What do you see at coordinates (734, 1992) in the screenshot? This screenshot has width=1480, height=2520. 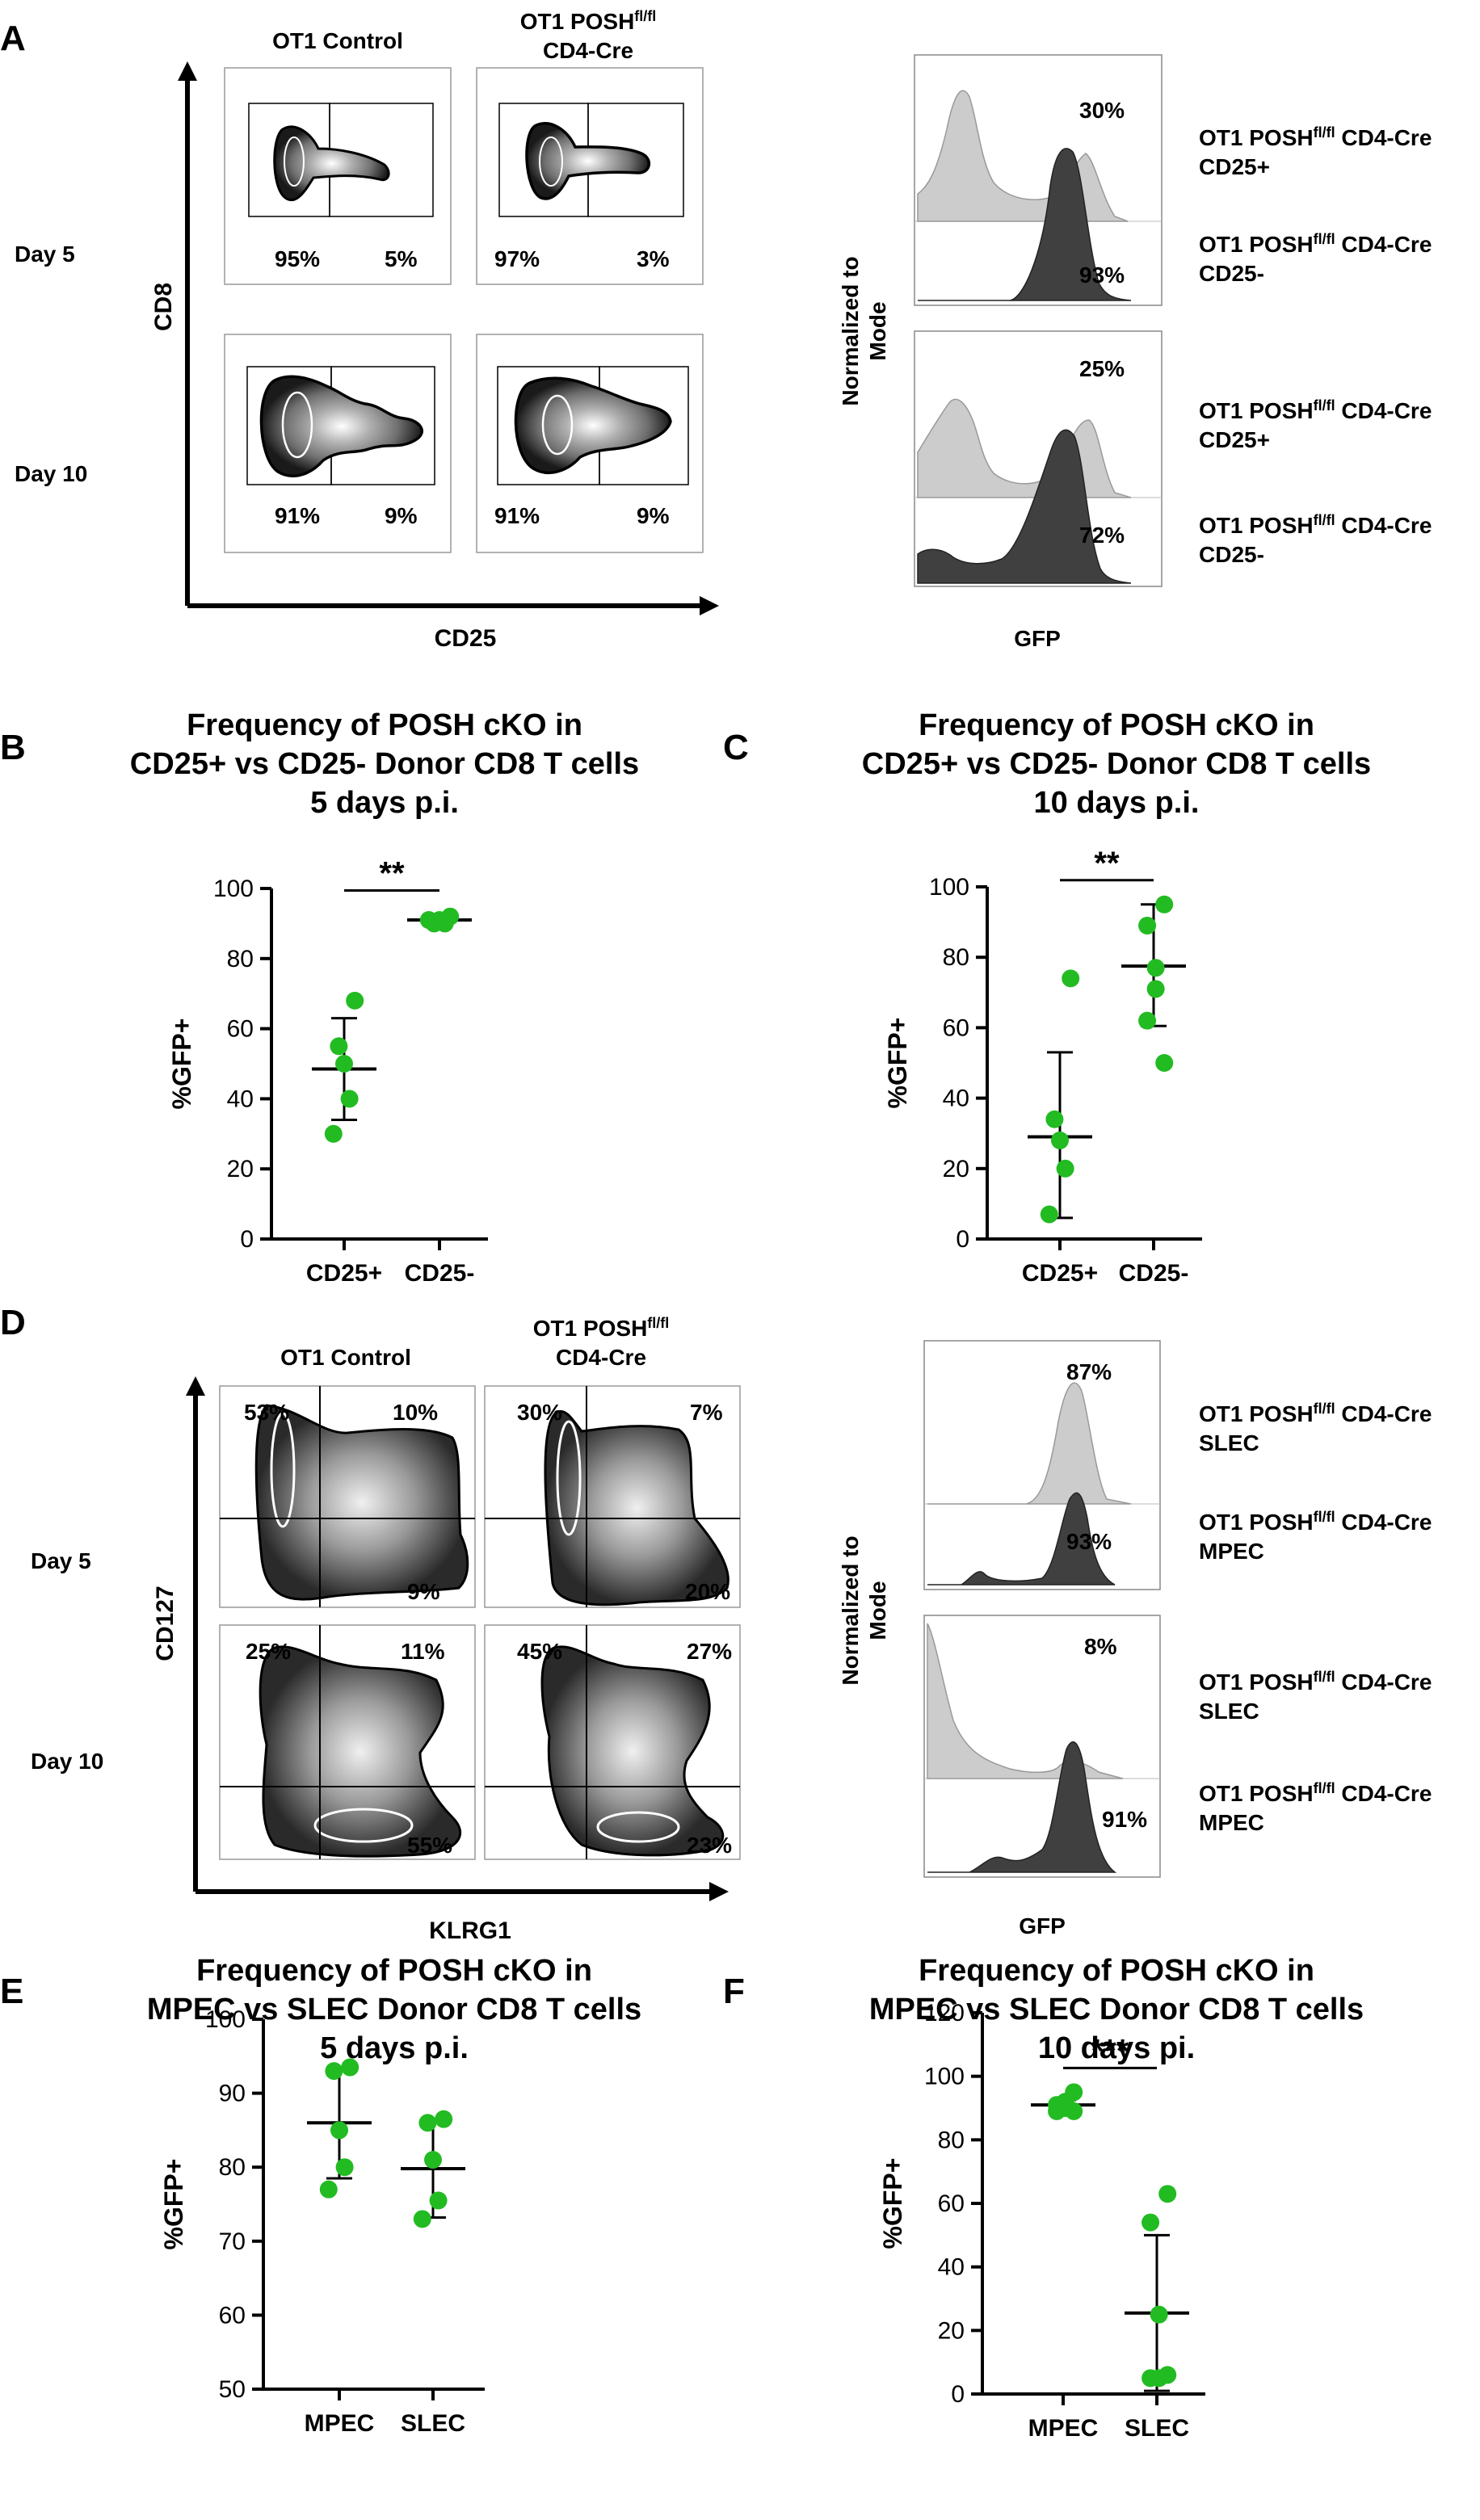 I see `panel-label-f: F` at bounding box center [734, 1992].